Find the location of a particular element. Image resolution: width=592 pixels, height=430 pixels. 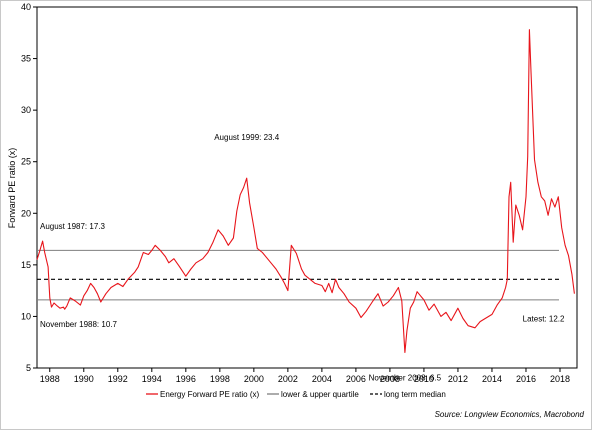

y-tick-label: 10 is located at coordinates (26, 316).